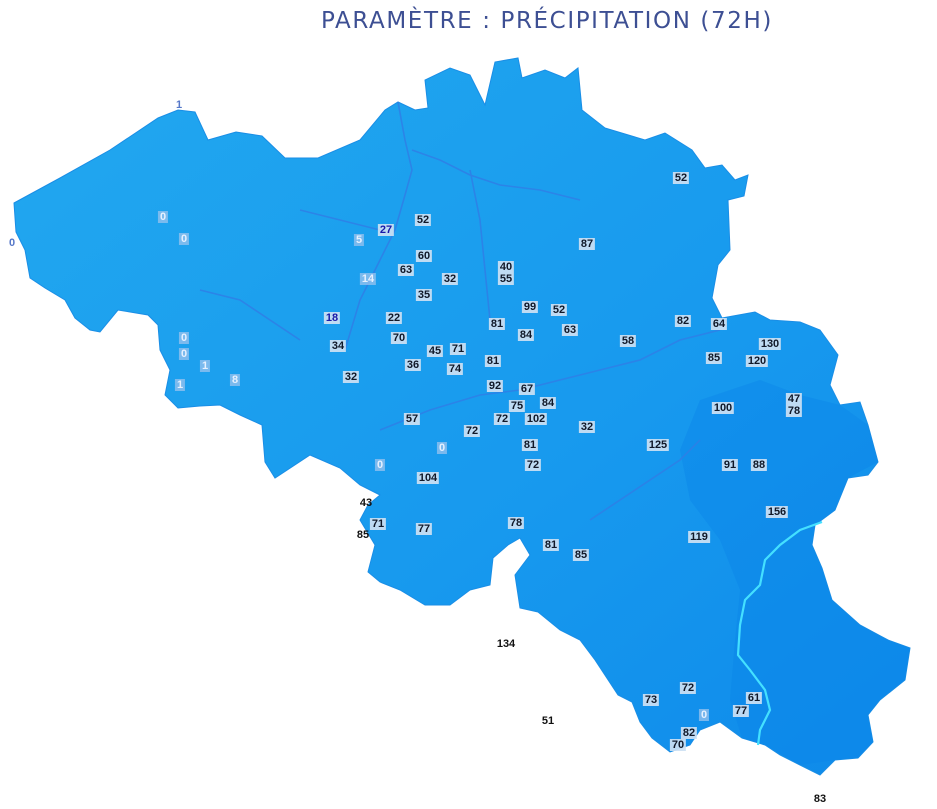 The width and height of the screenshot is (937, 809). Describe the element at coordinates (332, 318) in the screenshot. I see `station-value-label: 18` at that location.